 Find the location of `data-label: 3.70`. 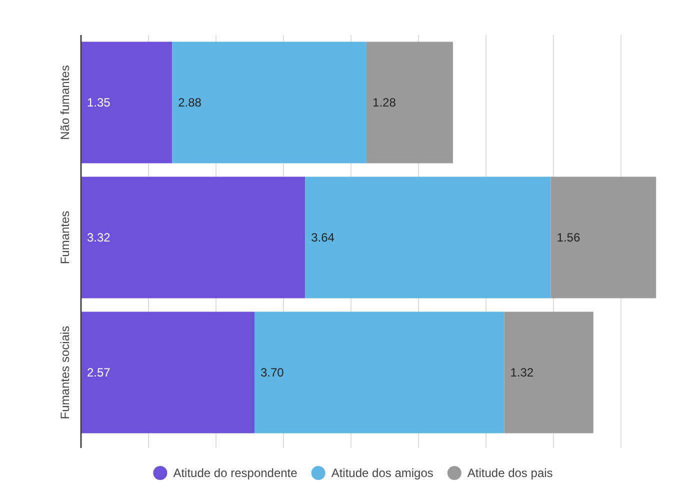

data-label: 3.70 is located at coordinates (272, 373).